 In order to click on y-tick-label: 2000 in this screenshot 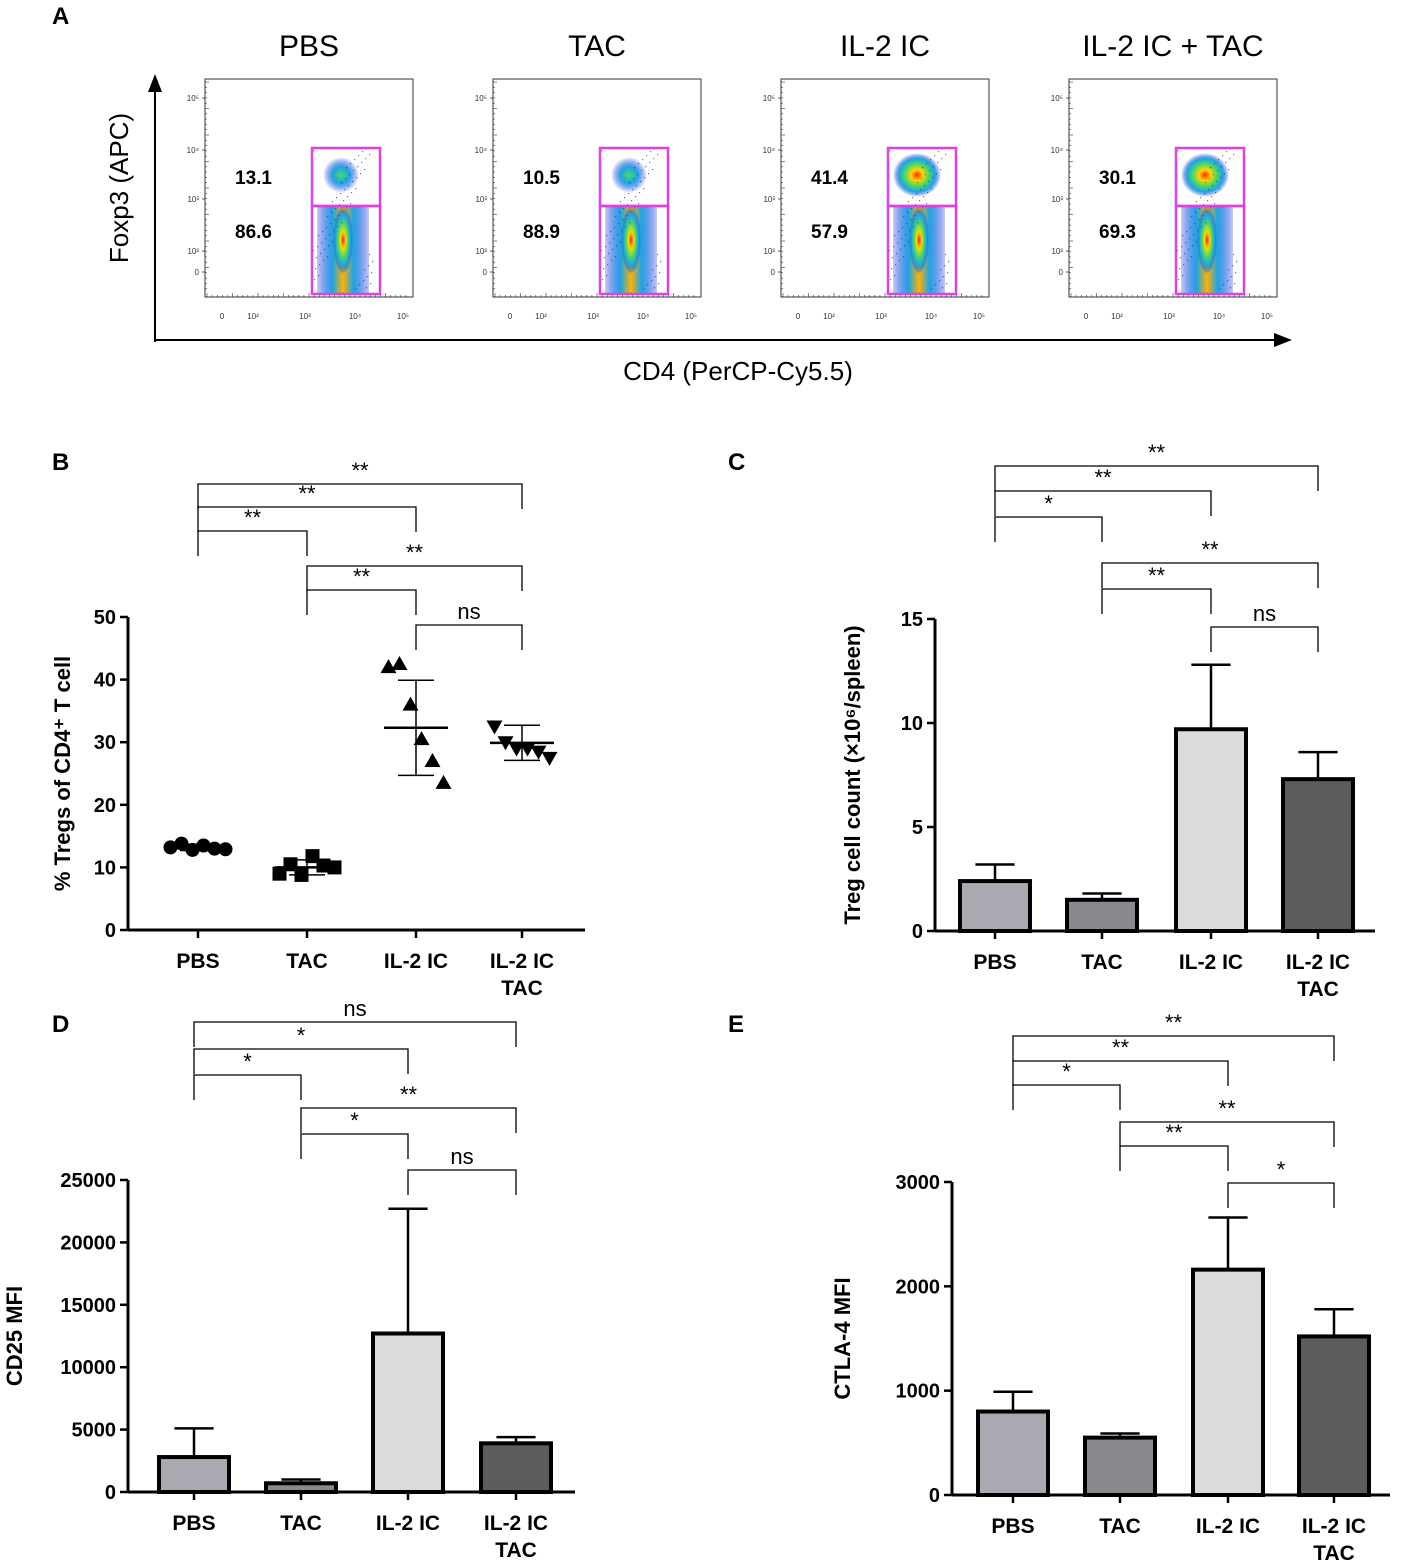, I will do `click(918, 1287)`.